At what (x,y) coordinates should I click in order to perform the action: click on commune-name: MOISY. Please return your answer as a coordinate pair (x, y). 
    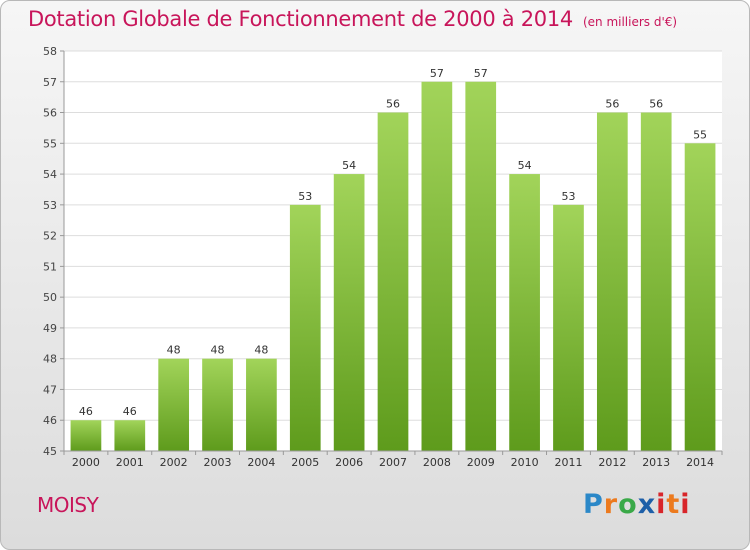
    Looking at the image, I should click on (68, 505).